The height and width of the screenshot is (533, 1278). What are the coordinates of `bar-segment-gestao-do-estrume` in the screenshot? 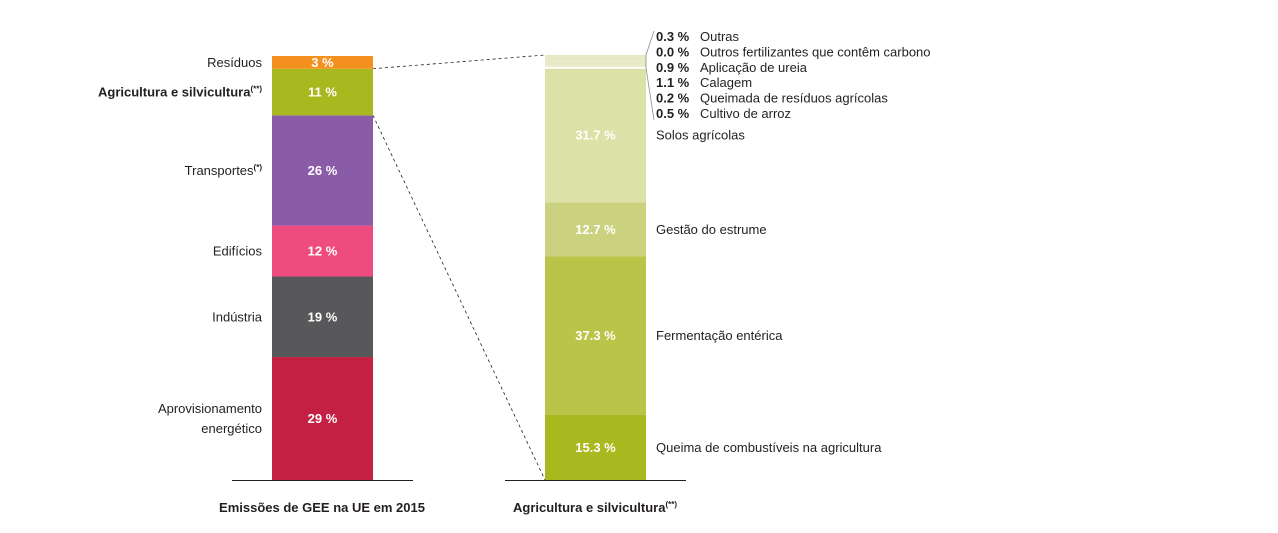 It's located at (595, 229).